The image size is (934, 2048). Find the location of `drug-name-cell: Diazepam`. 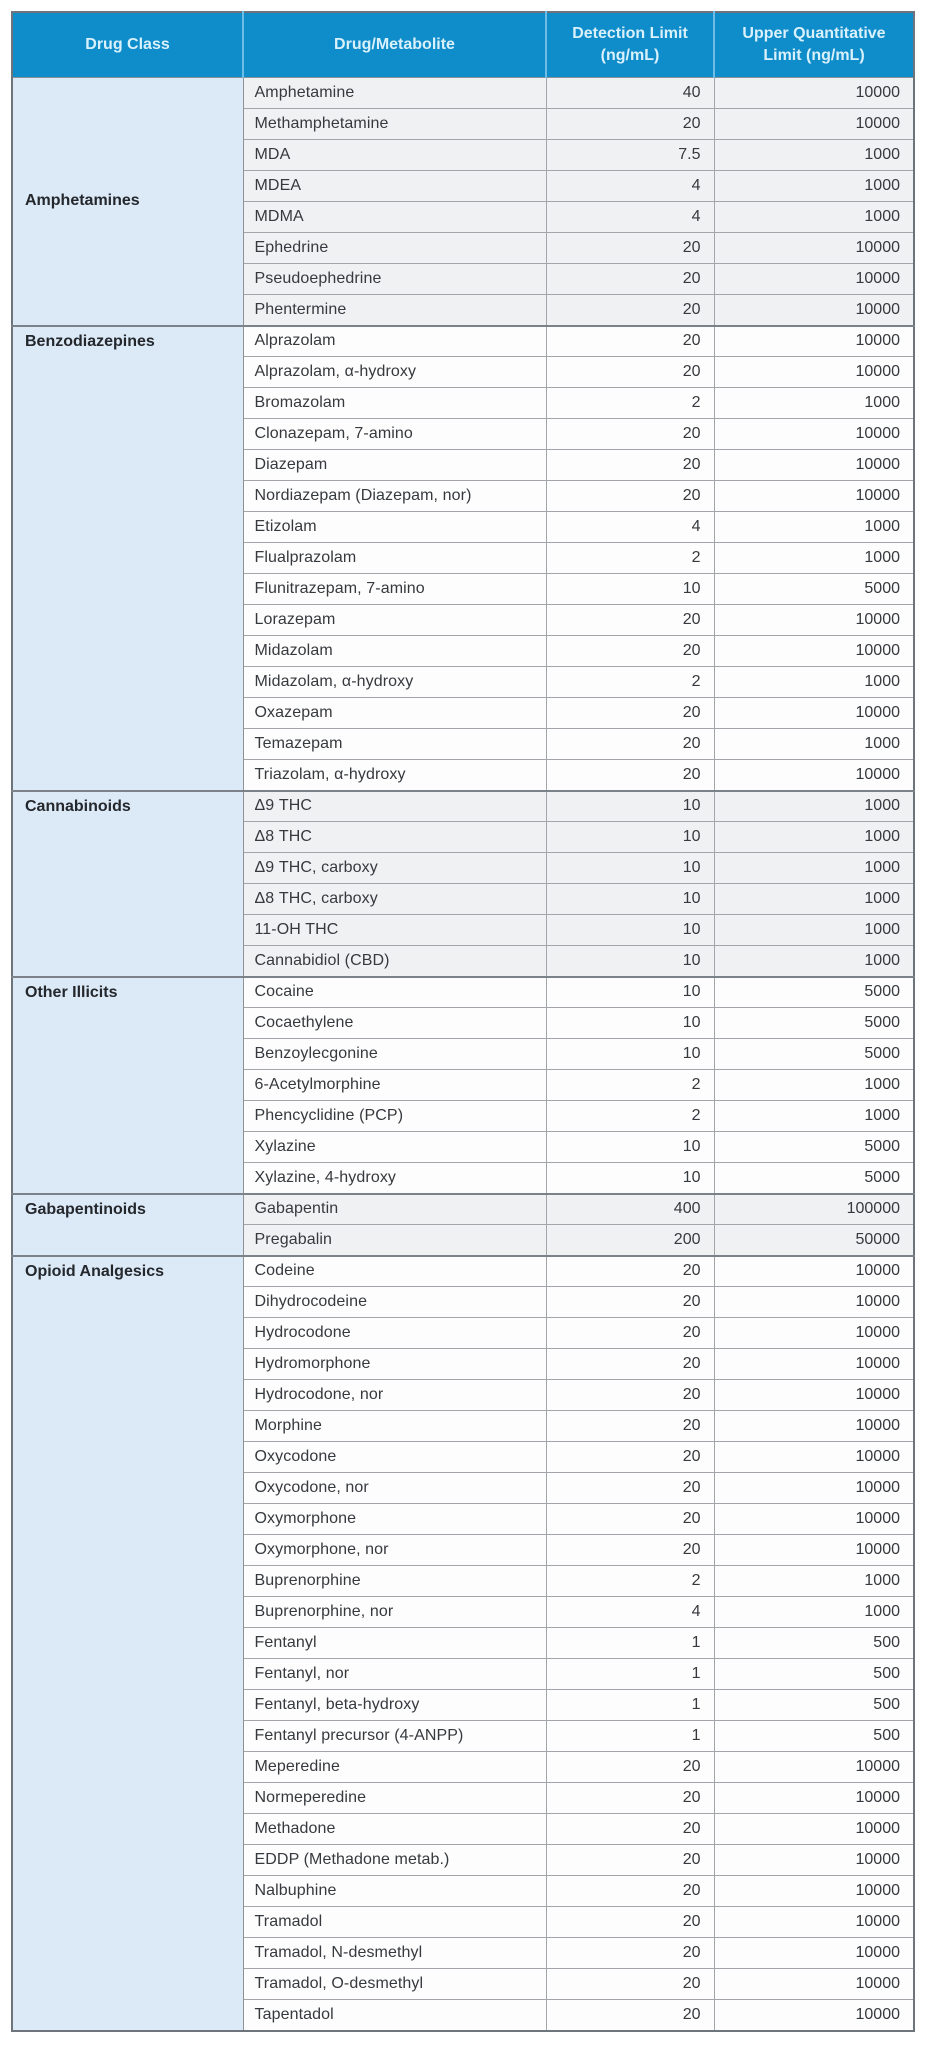

drug-name-cell: Diazepam is located at coordinates (395, 465).